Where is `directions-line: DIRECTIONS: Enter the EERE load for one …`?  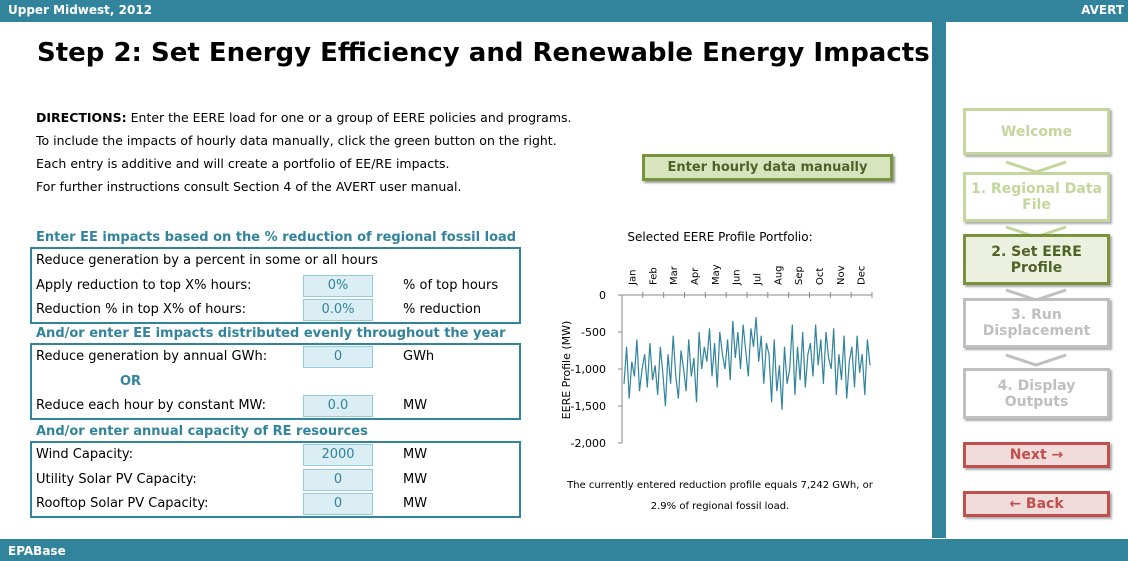
directions-line: DIRECTIONS: Enter the EERE load for one … is located at coordinates (304, 117).